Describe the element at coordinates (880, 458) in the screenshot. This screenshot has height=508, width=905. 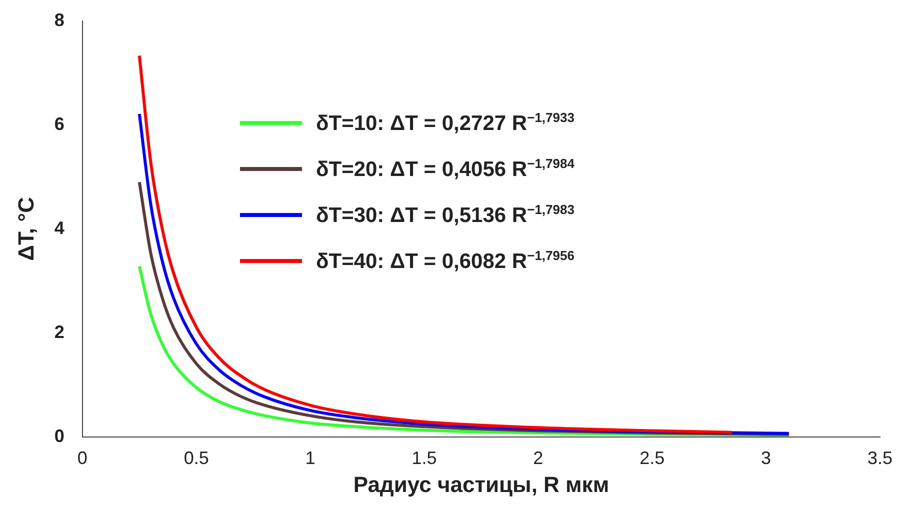
I see `x-tick-label: 3.5` at that location.